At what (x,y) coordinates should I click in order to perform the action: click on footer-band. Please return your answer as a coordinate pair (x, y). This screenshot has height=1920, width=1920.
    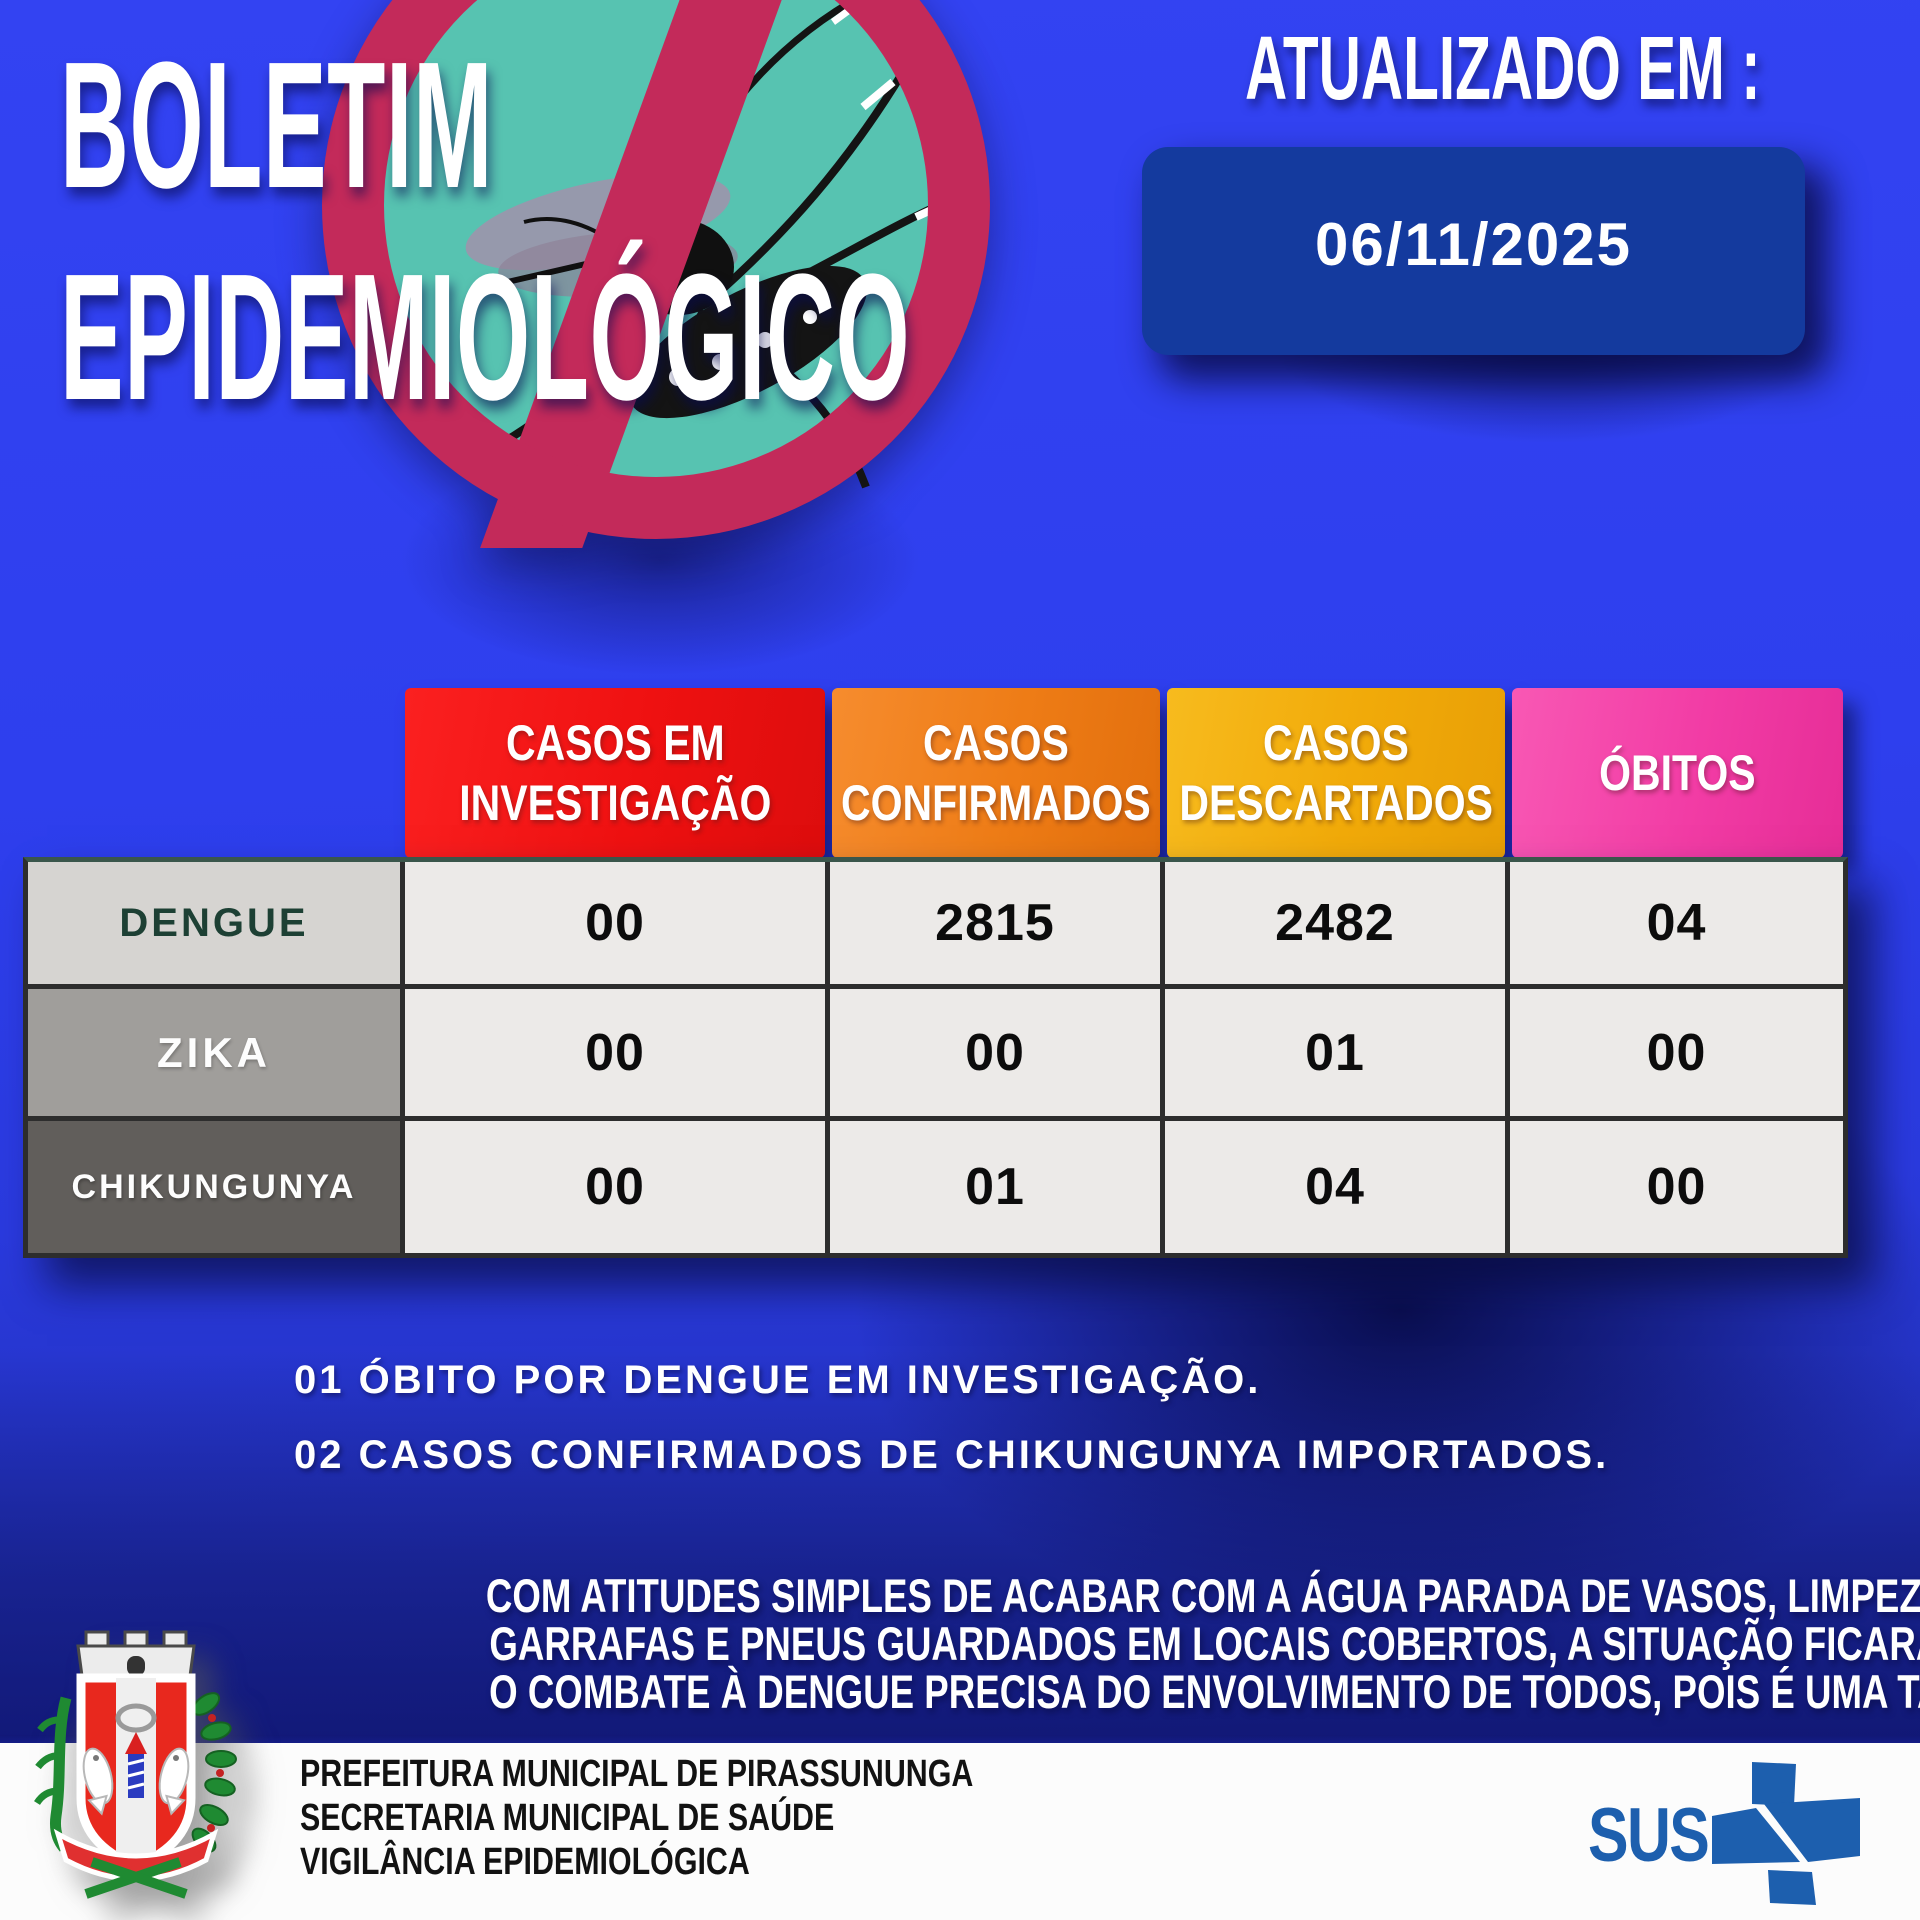
    Looking at the image, I should click on (960, 1831).